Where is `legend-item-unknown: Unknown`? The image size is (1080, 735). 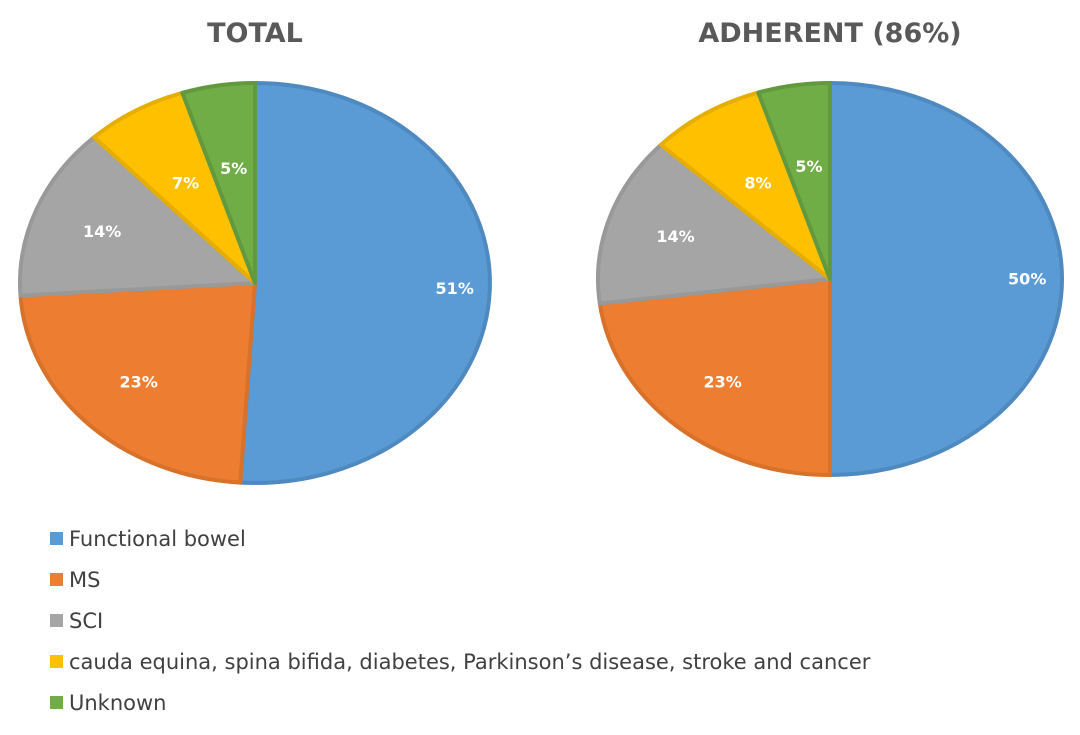
legend-item-unknown: Unknown is located at coordinates (550, 702).